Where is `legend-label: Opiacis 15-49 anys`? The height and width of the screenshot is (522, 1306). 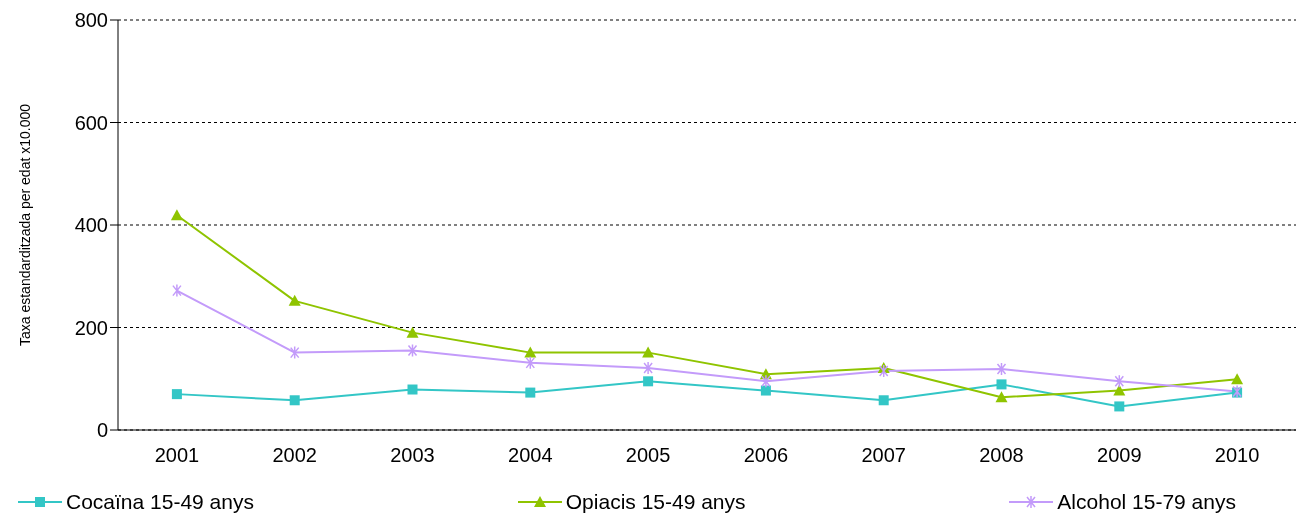 legend-label: Opiacis 15-49 anys is located at coordinates (655, 502).